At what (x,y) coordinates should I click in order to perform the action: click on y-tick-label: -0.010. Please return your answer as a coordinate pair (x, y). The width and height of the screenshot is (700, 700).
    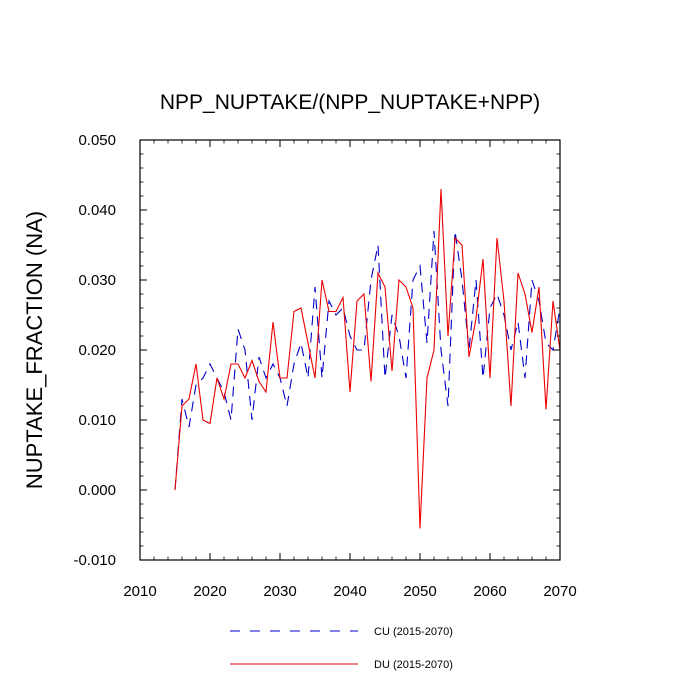
    Looking at the image, I should click on (94, 560).